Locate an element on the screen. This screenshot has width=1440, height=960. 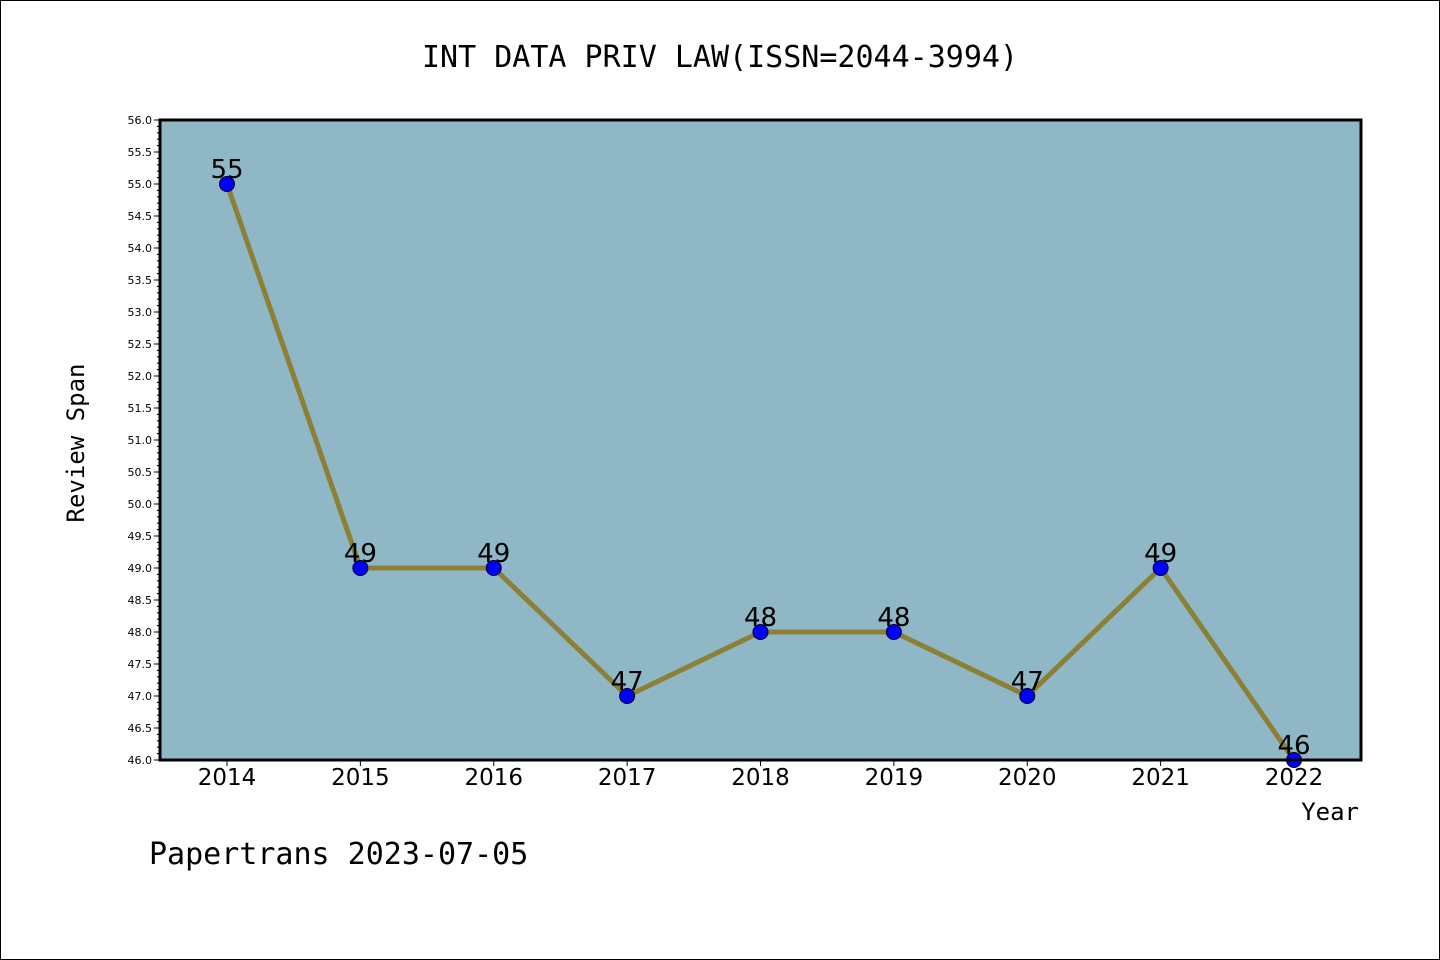
x-tick-label: 2016 is located at coordinates (493, 778).